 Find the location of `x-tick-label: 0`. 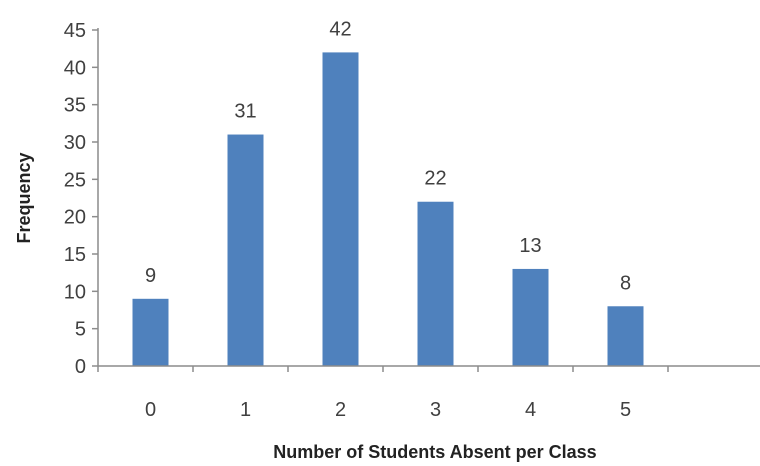

x-tick-label: 0 is located at coordinates (150, 410).